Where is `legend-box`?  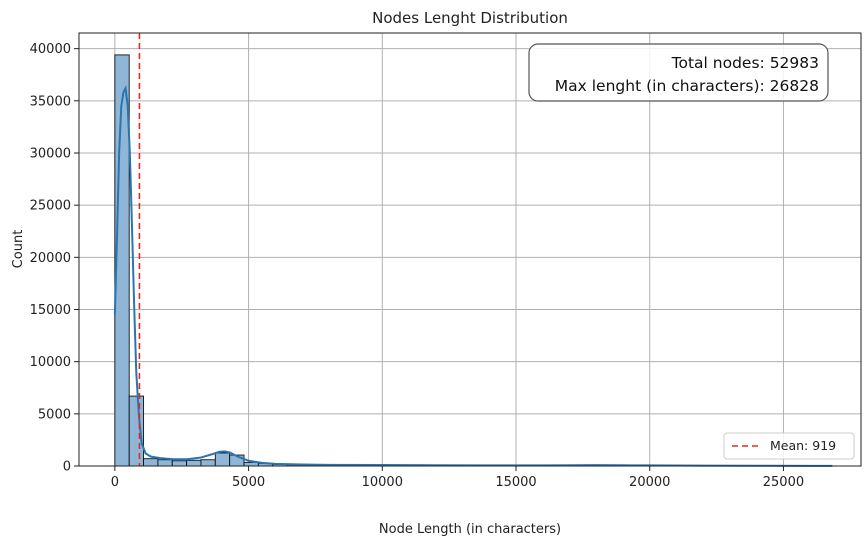
legend-box is located at coordinates (789, 446).